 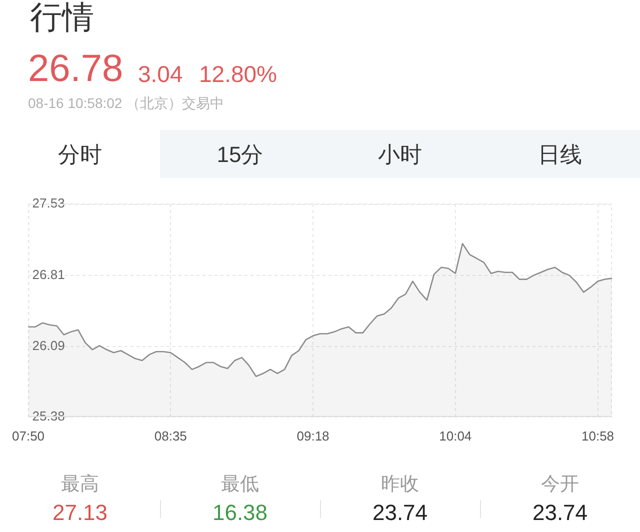 What do you see at coordinates (597, 436) in the screenshot?
I see `x-tick-label: 10:58` at bounding box center [597, 436].